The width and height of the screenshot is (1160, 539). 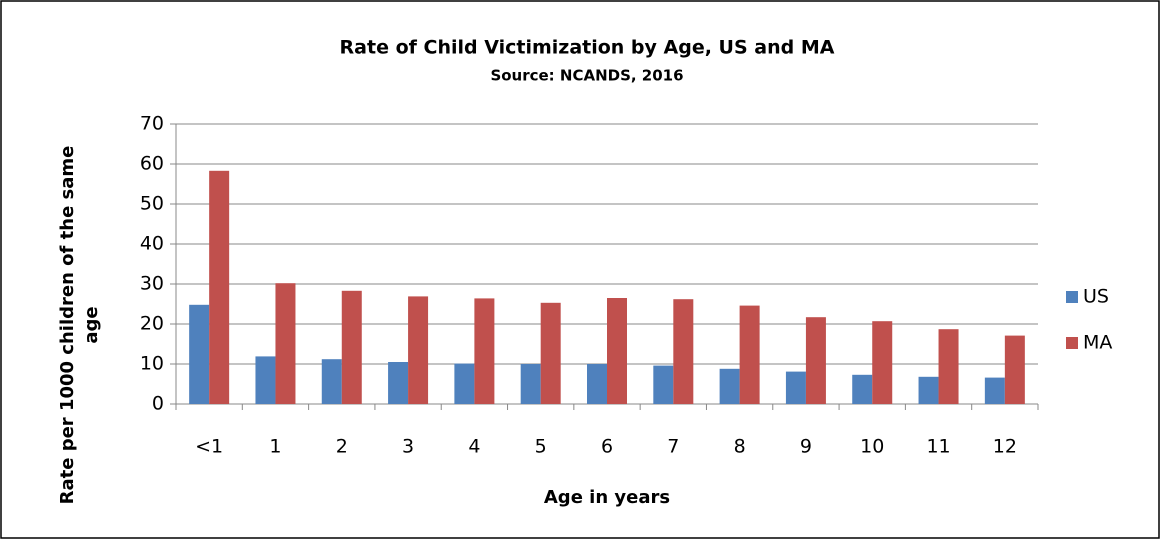 What do you see at coordinates (806, 447) in the screenshot?
I see `x-tick-label: 9` at bounding box center [806, 447].